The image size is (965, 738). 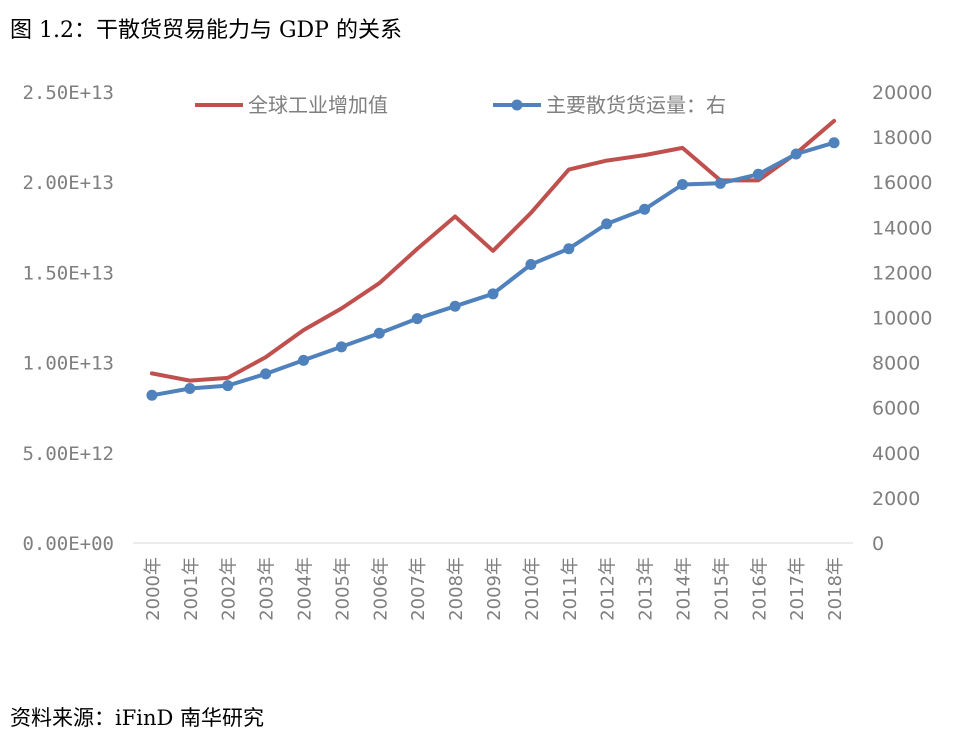 What do you see at coordinates (267, 589) in the screenshot?
I see `x-axis-tick-label: 2003年` at bounding box center [267, 589].